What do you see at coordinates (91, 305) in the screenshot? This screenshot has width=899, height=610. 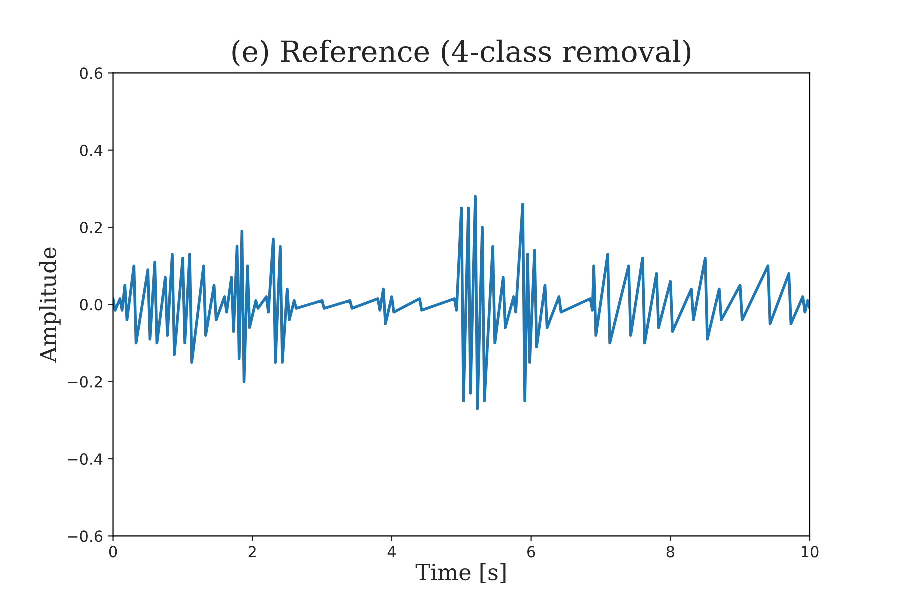 I see `y-tick-label: 0.0` at bounding box center [91, 305].